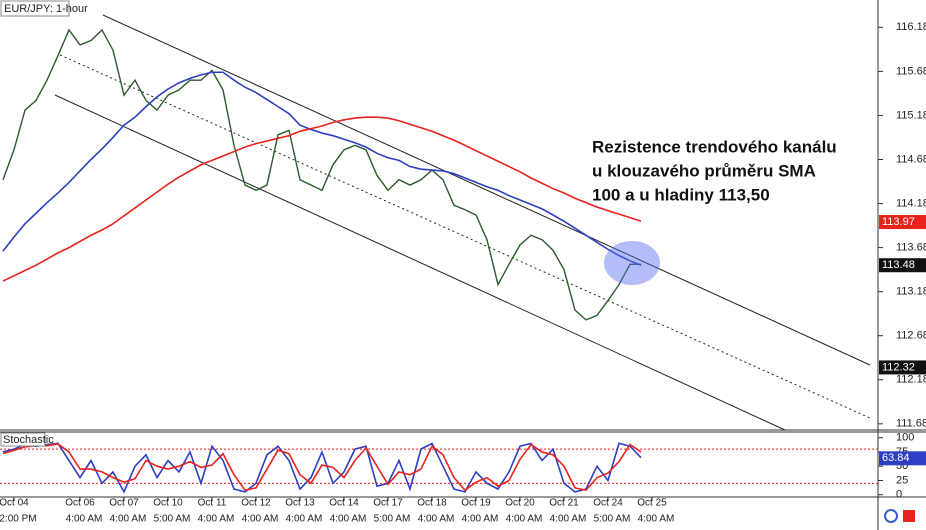 This screenshot has width=926, height=530. Describe the element at coordinates (608, 503) in the screenshot. I see `x-tick-label: Oct 24` at that location.